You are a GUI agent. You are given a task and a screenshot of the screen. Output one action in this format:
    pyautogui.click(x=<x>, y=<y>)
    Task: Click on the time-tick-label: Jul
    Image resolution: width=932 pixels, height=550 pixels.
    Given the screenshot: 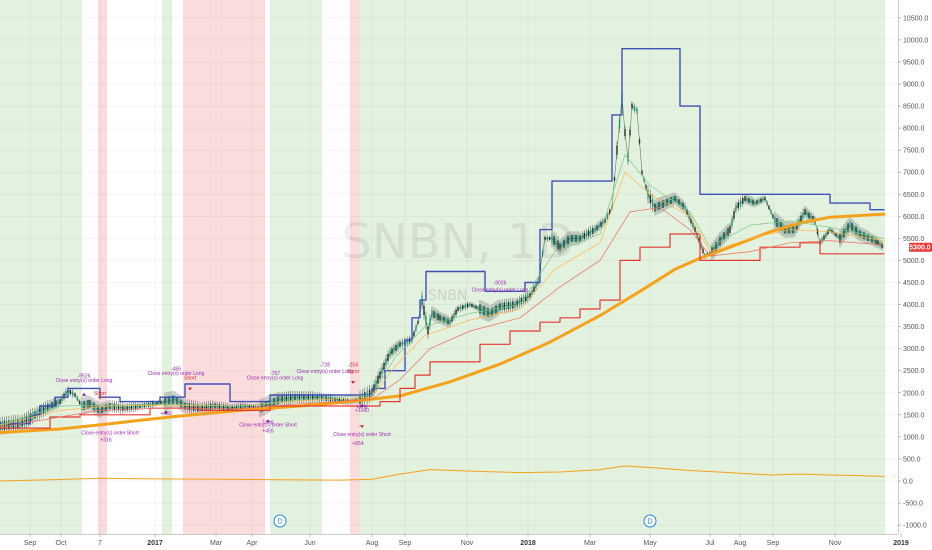 What is the action you would take?
    pyautogui.click(x=710, y=543)
    